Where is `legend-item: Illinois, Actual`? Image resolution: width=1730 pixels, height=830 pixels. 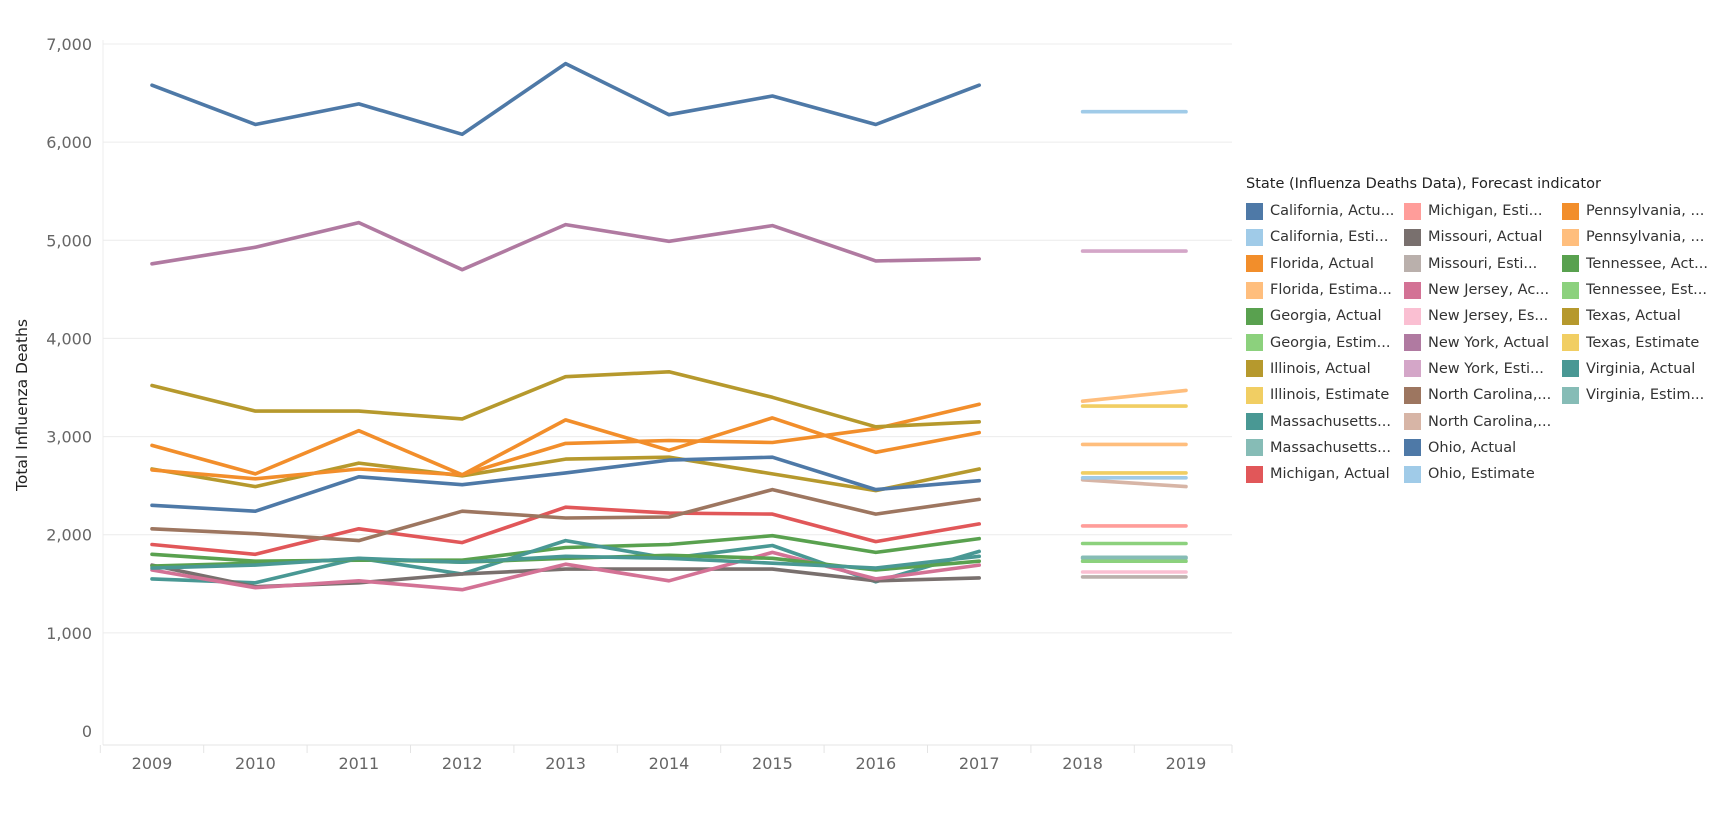
legend-item: Illinois, Actual is located at coordinates (1325, 369).